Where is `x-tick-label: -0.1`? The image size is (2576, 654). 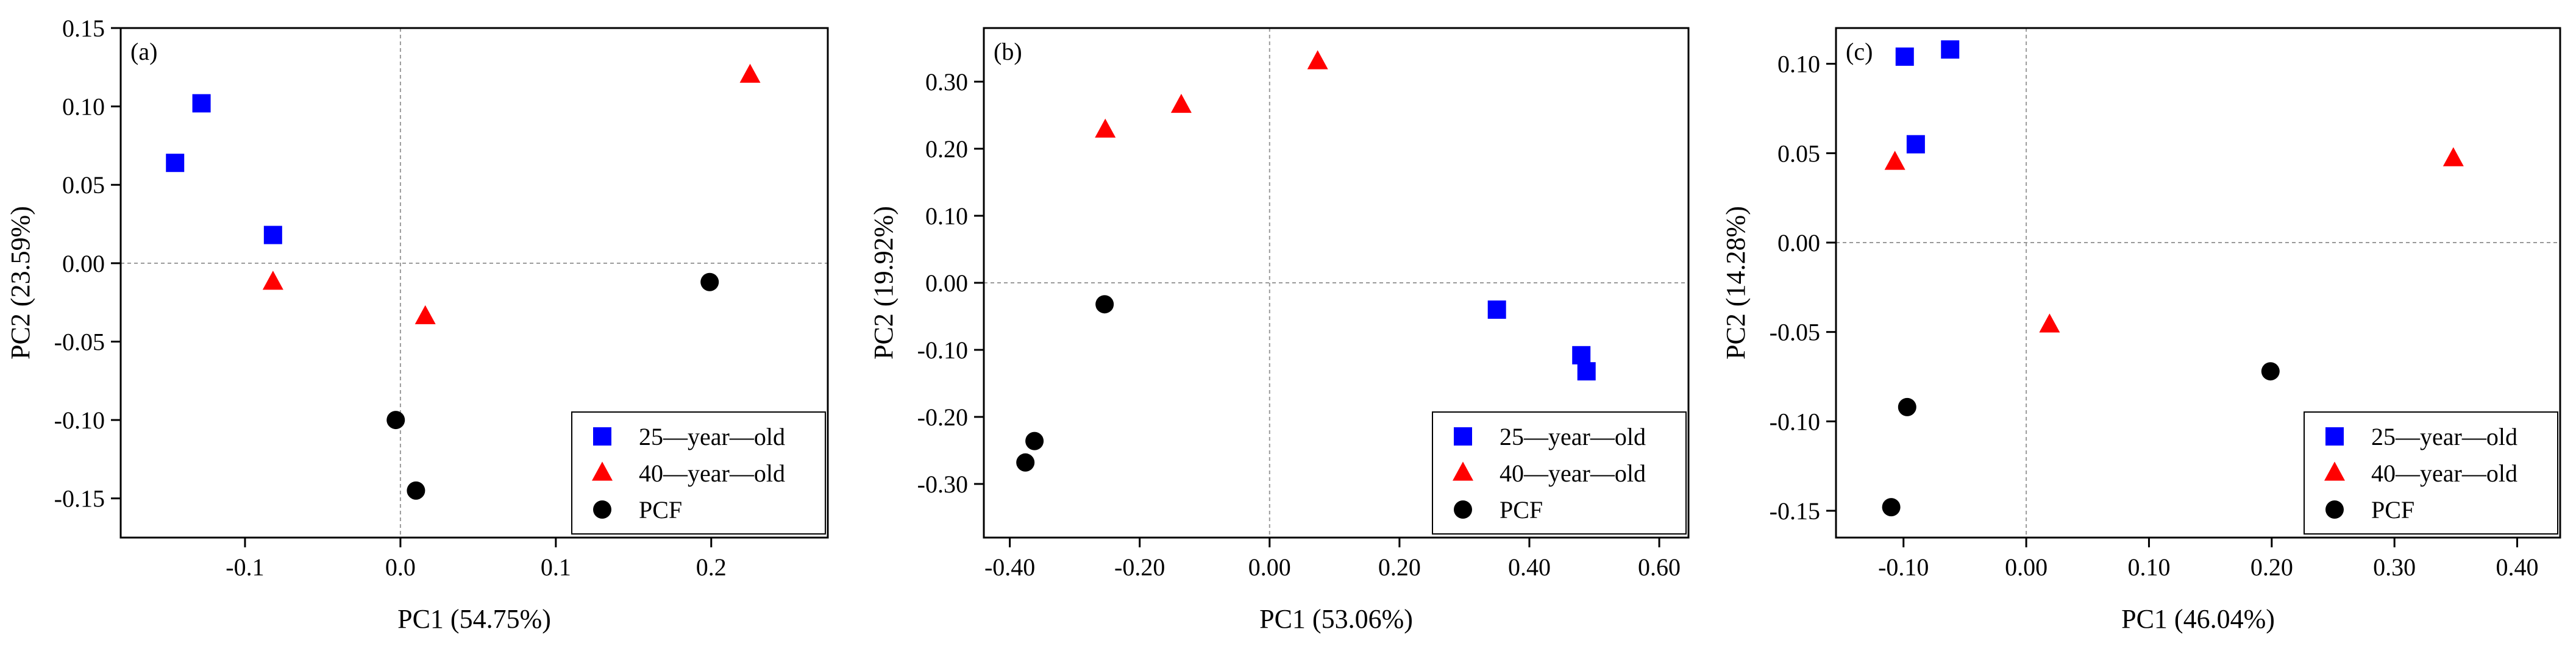
x-tick-label: -0.1 is located at coordinates (245, 567).